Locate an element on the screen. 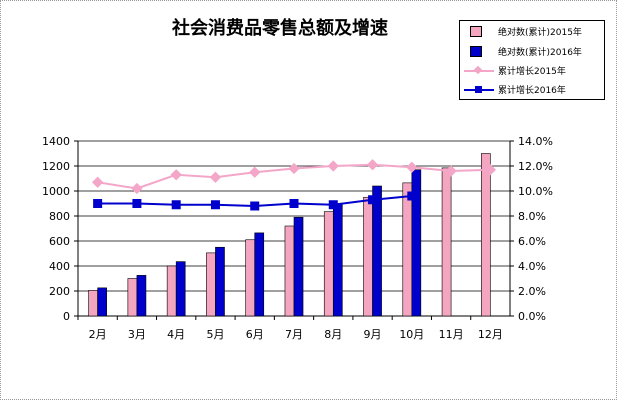  legend-swatch-2016-bar is located at coordinates (476, 51).